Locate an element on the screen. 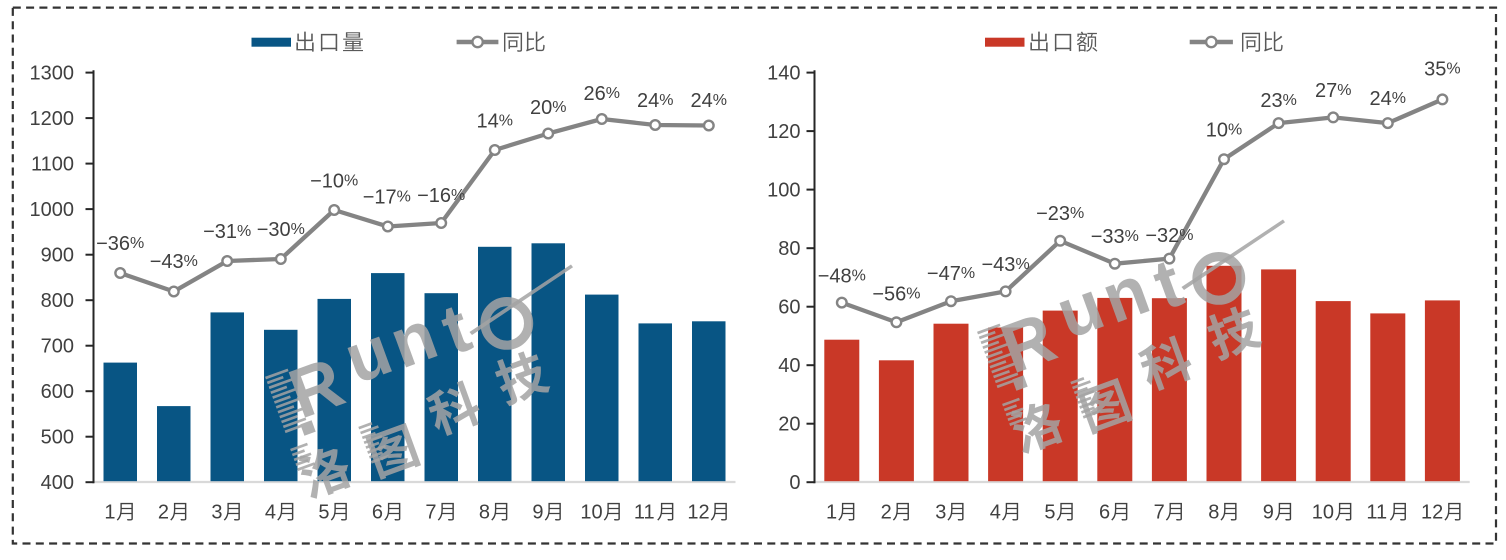  svg-text: 1300 is located at coordinates (52, 74).